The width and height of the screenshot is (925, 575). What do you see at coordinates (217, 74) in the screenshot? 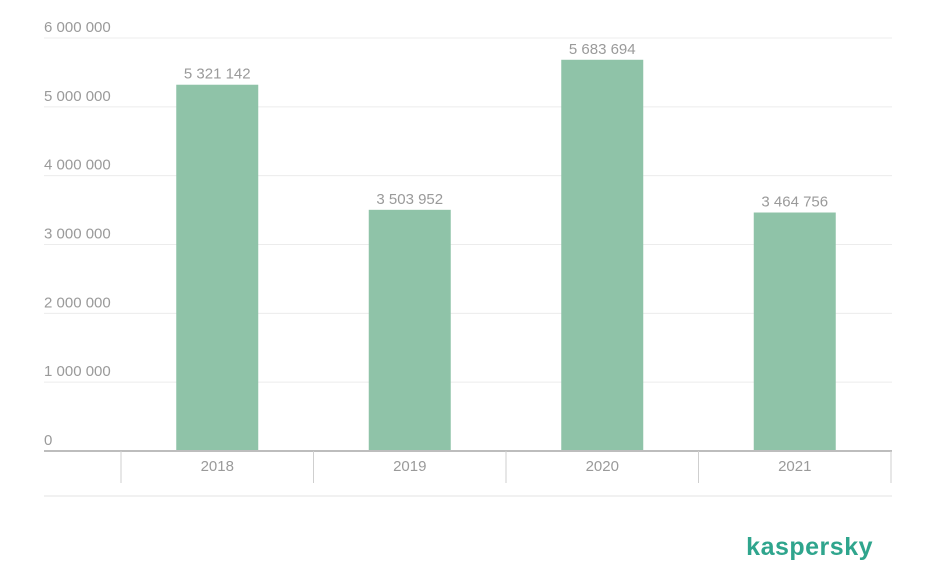
I see `value-label: 5 321 142` at bounding box center [217, 74].